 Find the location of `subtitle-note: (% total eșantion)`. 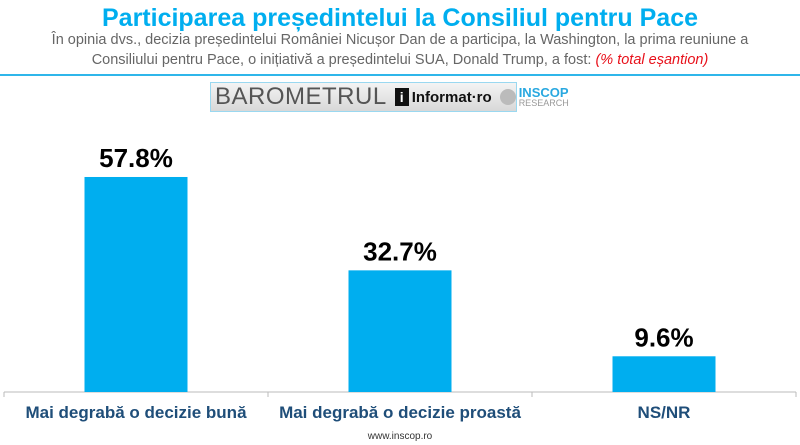

subtitle-note: (% total eșantion) is located at coordinates (652, 60).